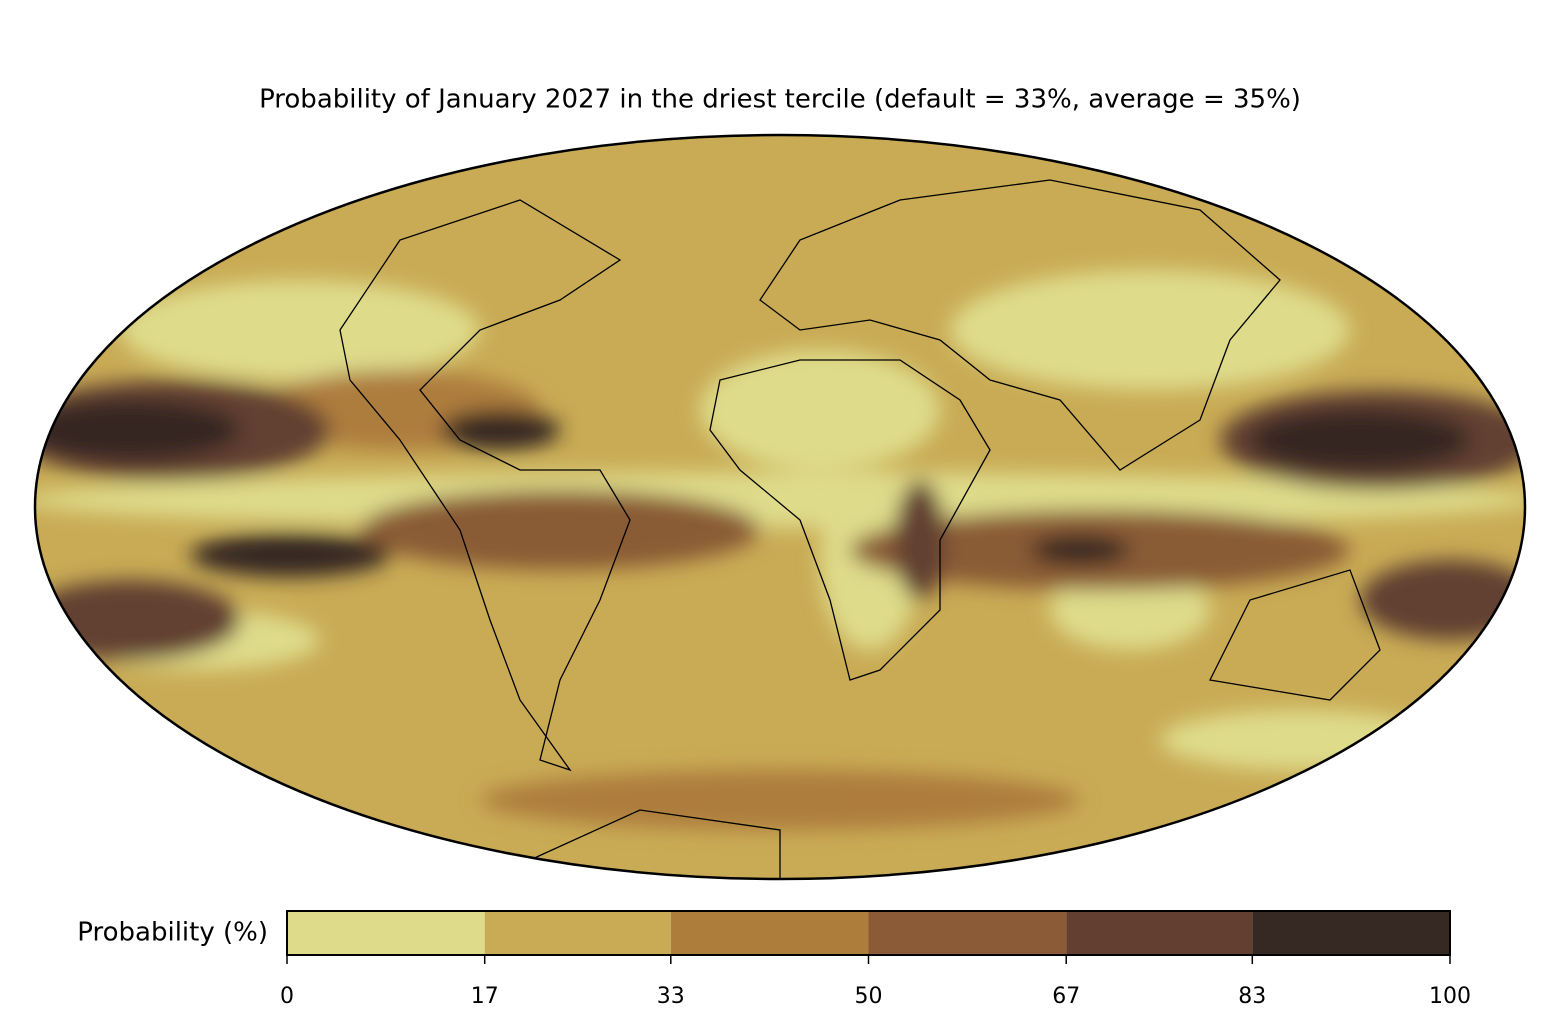 The width and height of the screenshot is (1560, 1031). What do you see at coordinates (1450, 996) in the screenshot?
I see `colorbar-tick-label: 100` at bounding box center [1450, 996].